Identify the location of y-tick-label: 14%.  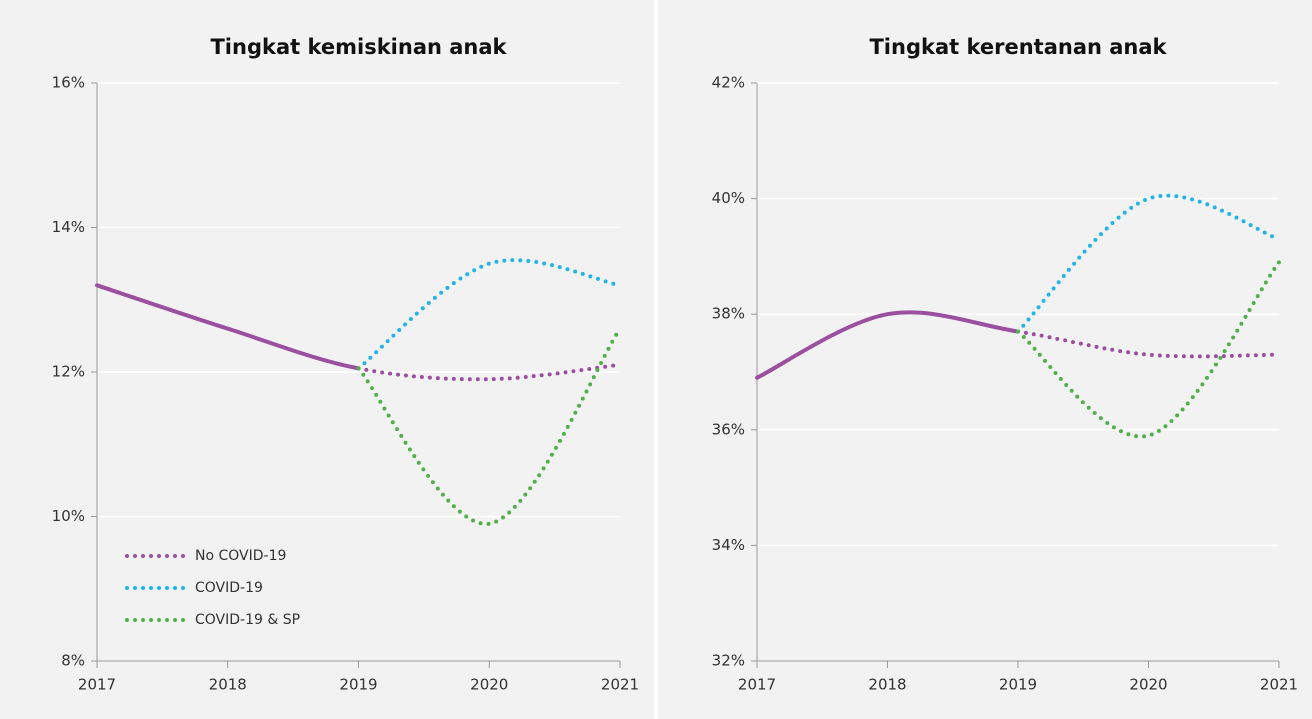
(68, 227).